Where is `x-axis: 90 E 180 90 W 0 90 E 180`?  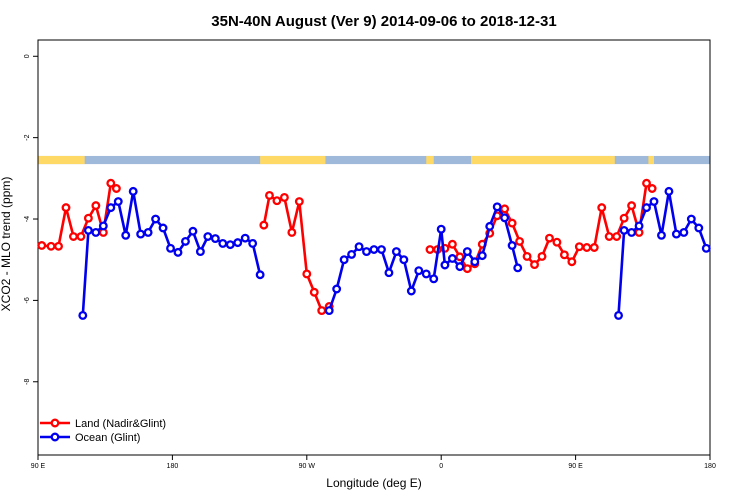
x-axis: 90 E 180 90 W 0 90 E 180 is located at coordinates (373, 462).